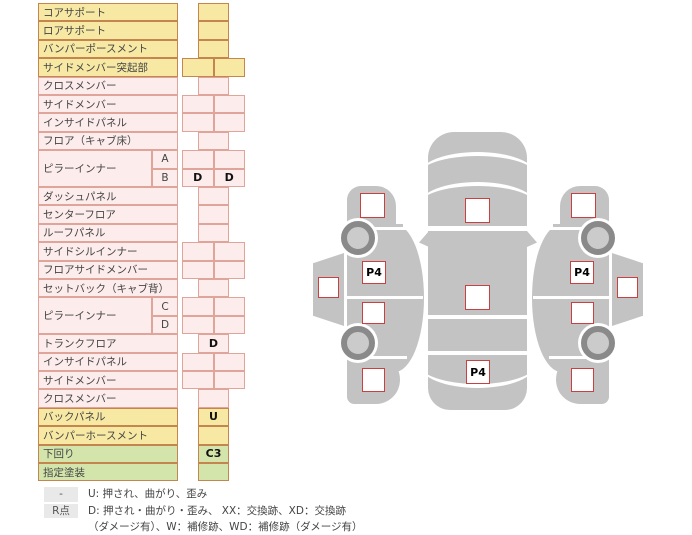  I want to click on row-label: 下回り, so click(108, 453).